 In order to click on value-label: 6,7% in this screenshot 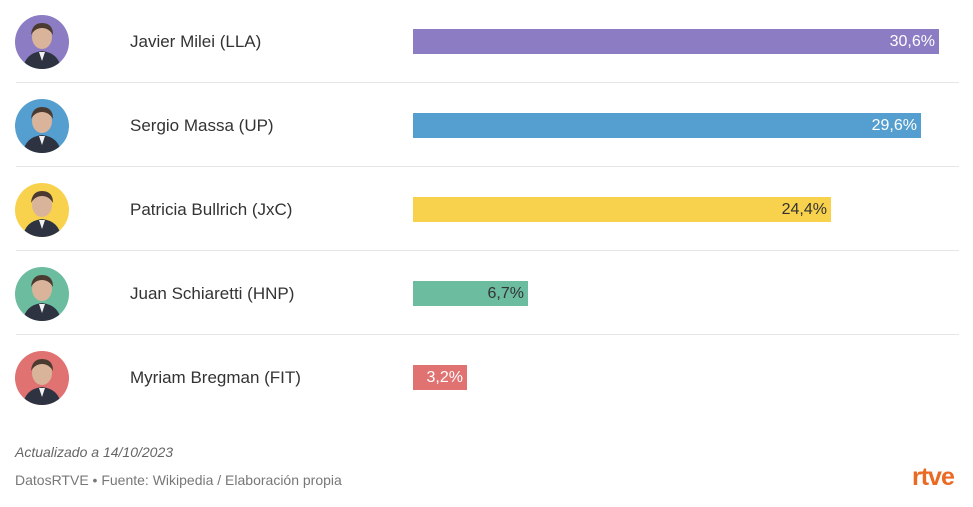, I will do `click(505, 293)`.